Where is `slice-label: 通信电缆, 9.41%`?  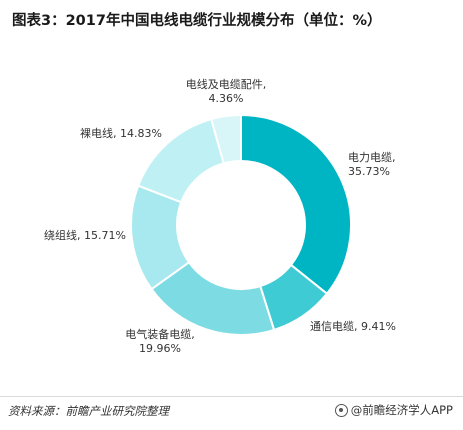 slice-label: 通信电缆, 9.41% is located at coordinates (353, 326).